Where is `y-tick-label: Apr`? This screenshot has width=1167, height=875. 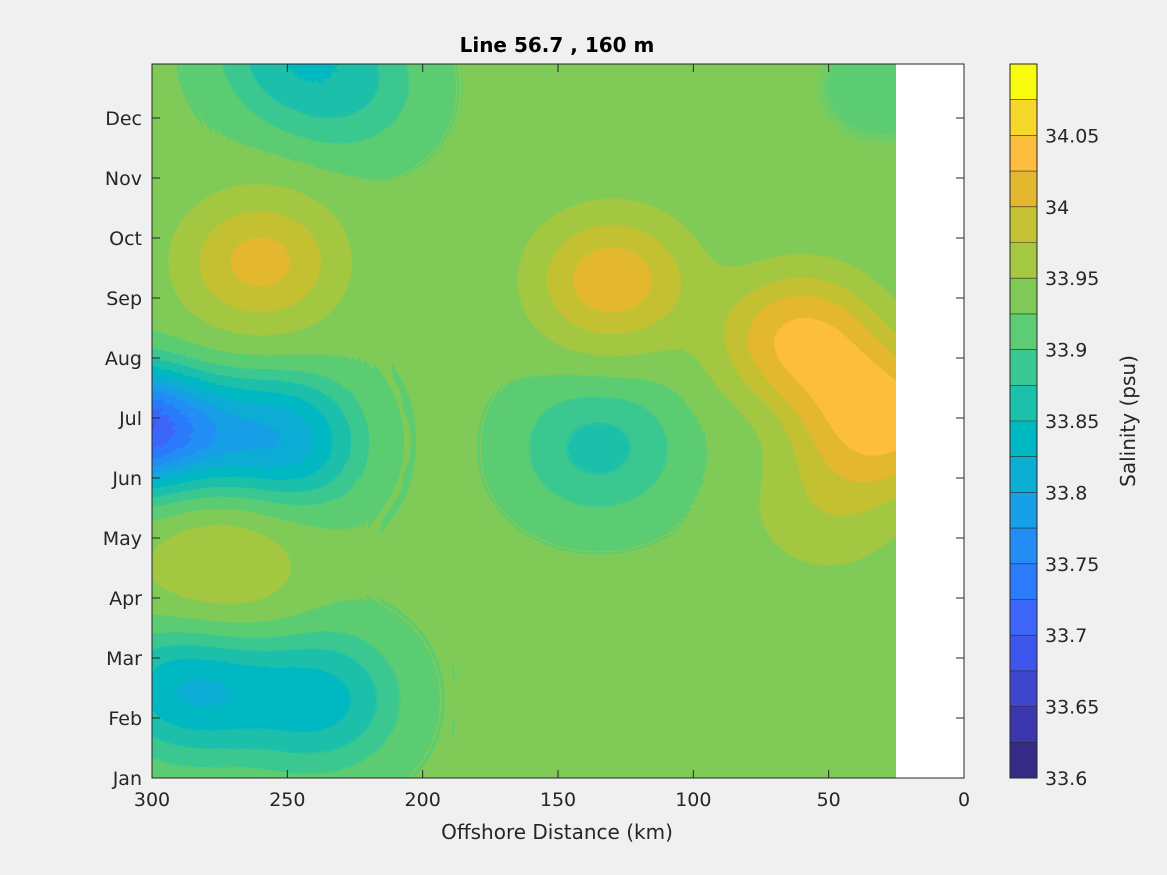 y-tick-label: Apr is located at coordinates (125, 599).